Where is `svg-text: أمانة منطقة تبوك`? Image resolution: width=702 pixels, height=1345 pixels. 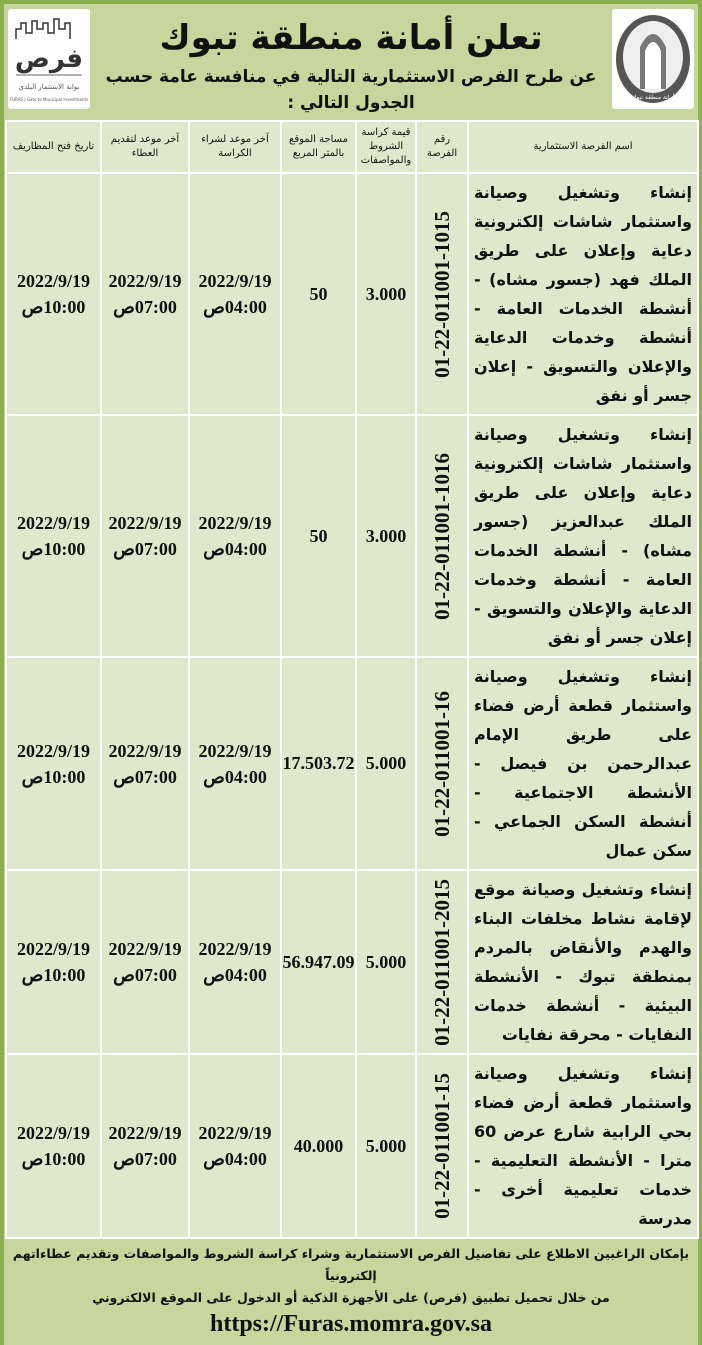
svg-text: أمانة منطقة تبوك is located at coordinates (652, 97).